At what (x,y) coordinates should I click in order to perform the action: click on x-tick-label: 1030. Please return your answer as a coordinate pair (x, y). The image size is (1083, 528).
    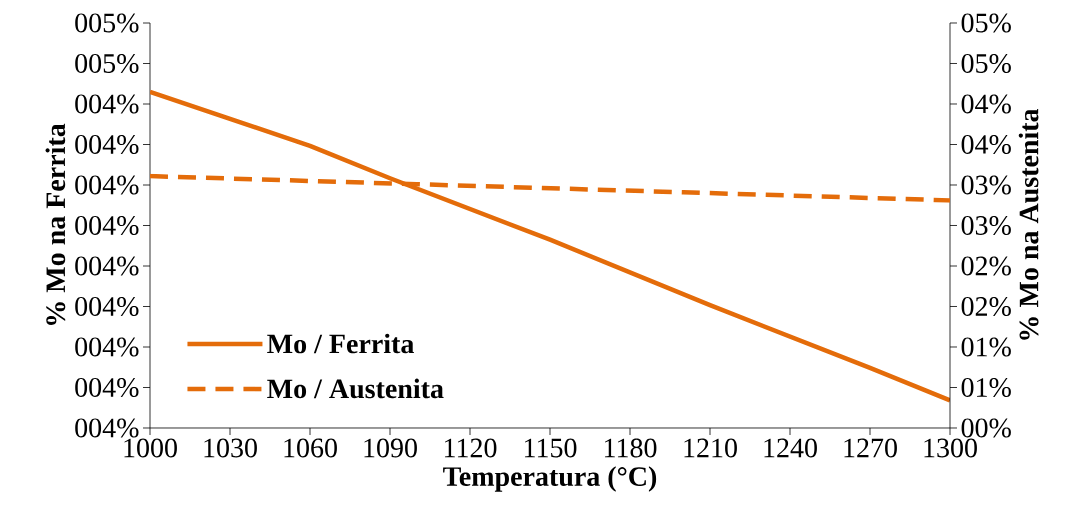
    Looking at the image, I should click on (230, 448).